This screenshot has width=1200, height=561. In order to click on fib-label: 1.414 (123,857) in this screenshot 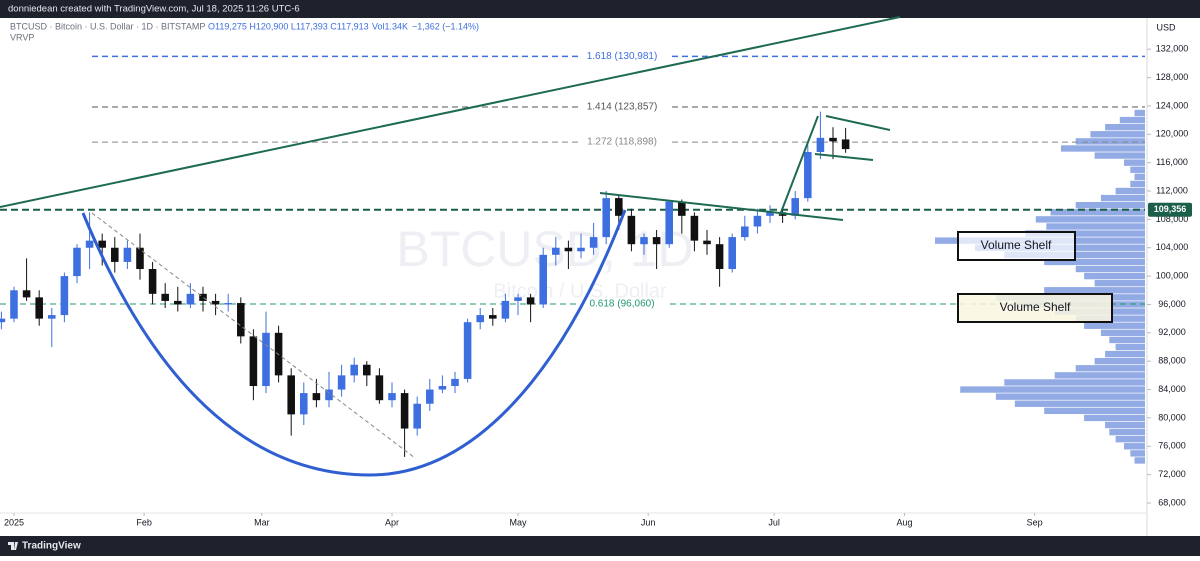, I will do `click(622, 107)`.